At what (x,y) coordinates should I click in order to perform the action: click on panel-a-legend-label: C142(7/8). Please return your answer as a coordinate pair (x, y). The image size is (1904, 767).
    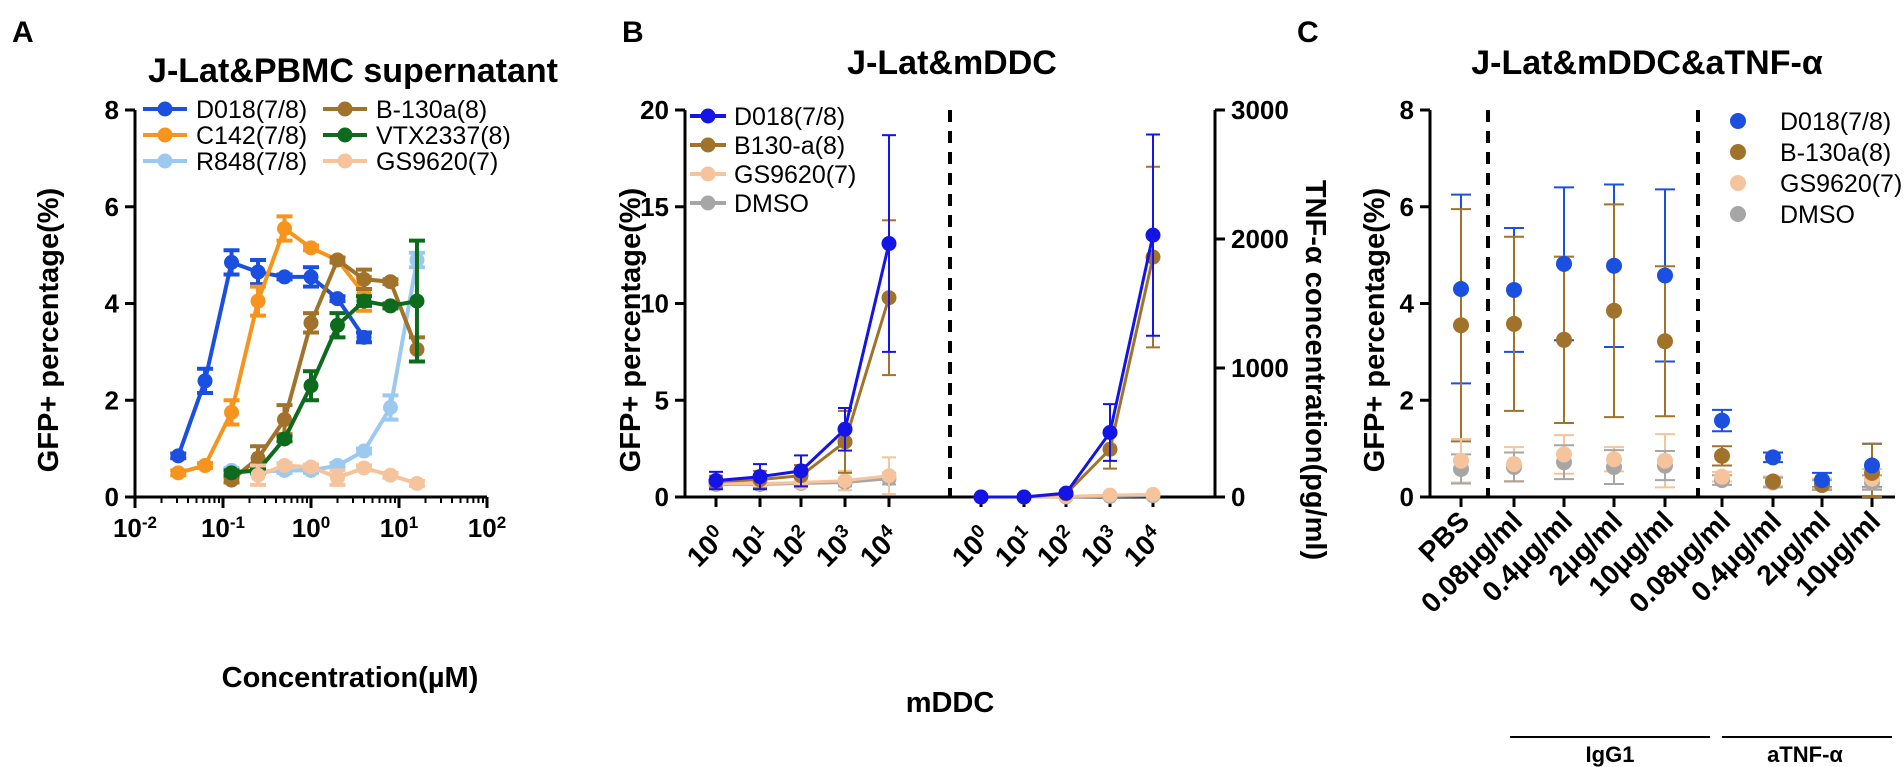
    Looking at the image, I should click on (251, 136).